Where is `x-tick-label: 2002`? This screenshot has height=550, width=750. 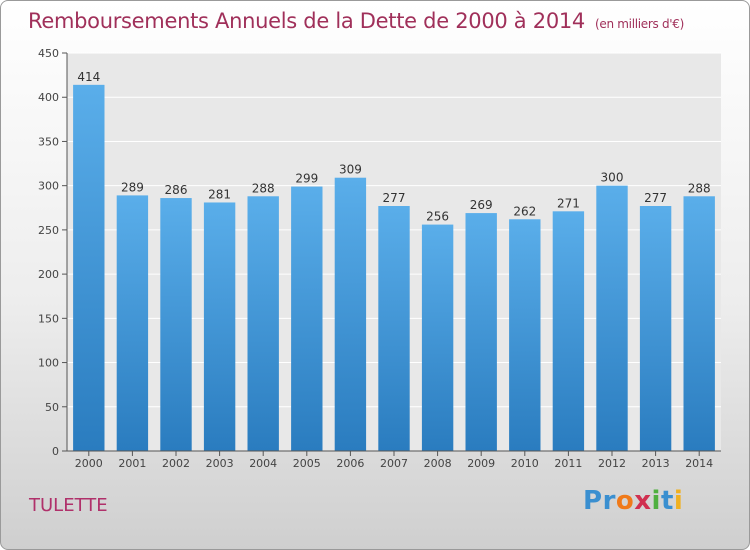
x-tick-label: 2002 is located at coordinates (176, 463).